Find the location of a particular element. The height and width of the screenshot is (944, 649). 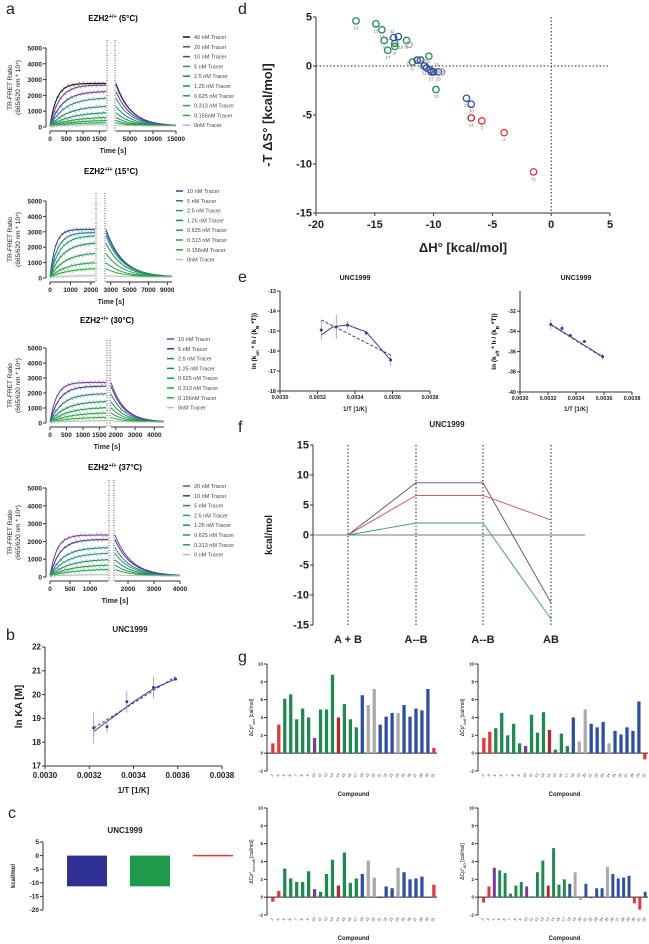

c-y-tick-label: -15 is located at coordinates (35, 897).